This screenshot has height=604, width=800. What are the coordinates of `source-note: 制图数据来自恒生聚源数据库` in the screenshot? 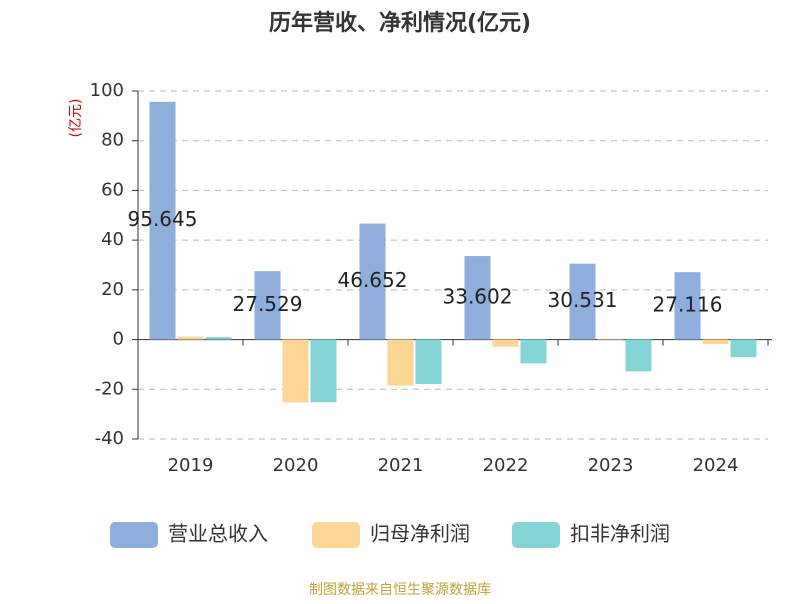 It's located at (400, 590).